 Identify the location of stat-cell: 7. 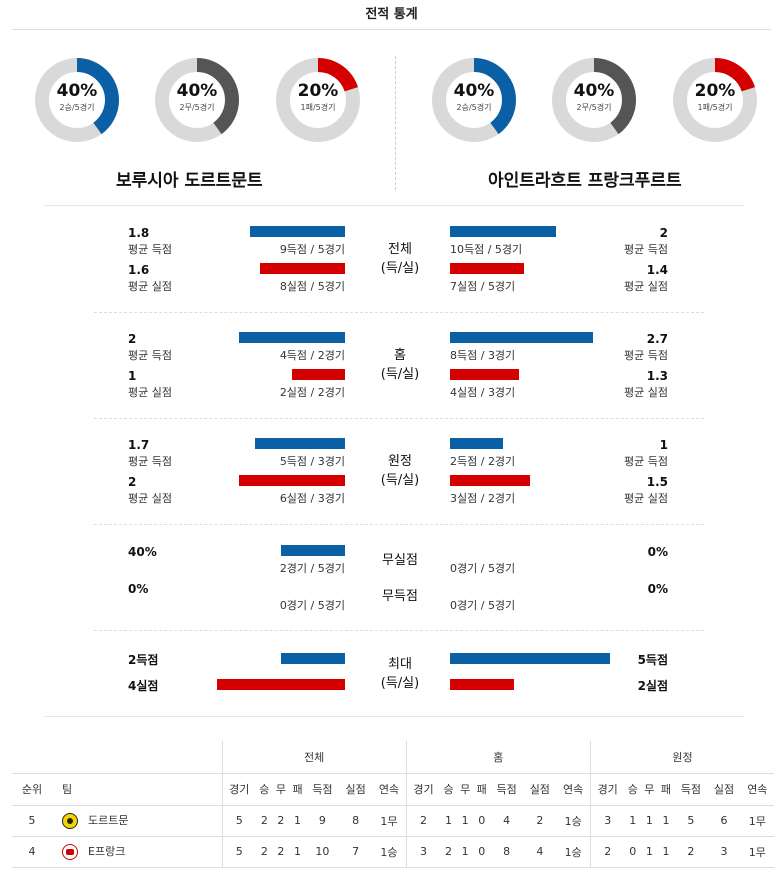
(356, 852).